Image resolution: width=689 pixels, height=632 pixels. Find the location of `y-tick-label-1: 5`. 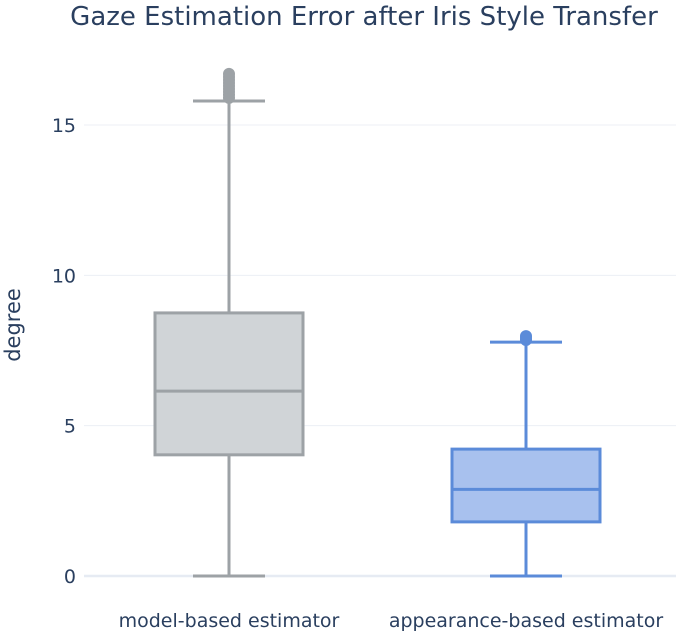

y-tick-label-1: 5 is located at coordinates (70, 427).